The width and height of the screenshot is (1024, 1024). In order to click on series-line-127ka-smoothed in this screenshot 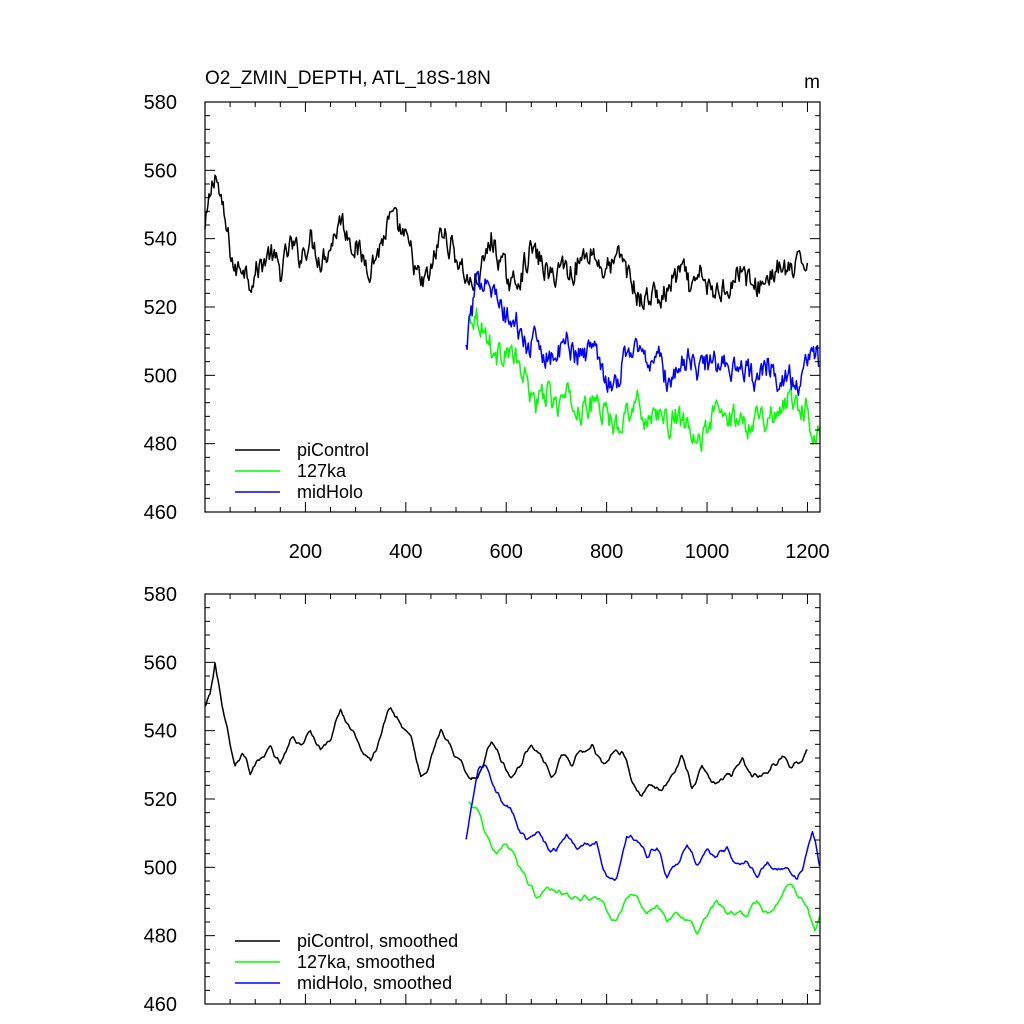, I will do `click(644, 868)`.